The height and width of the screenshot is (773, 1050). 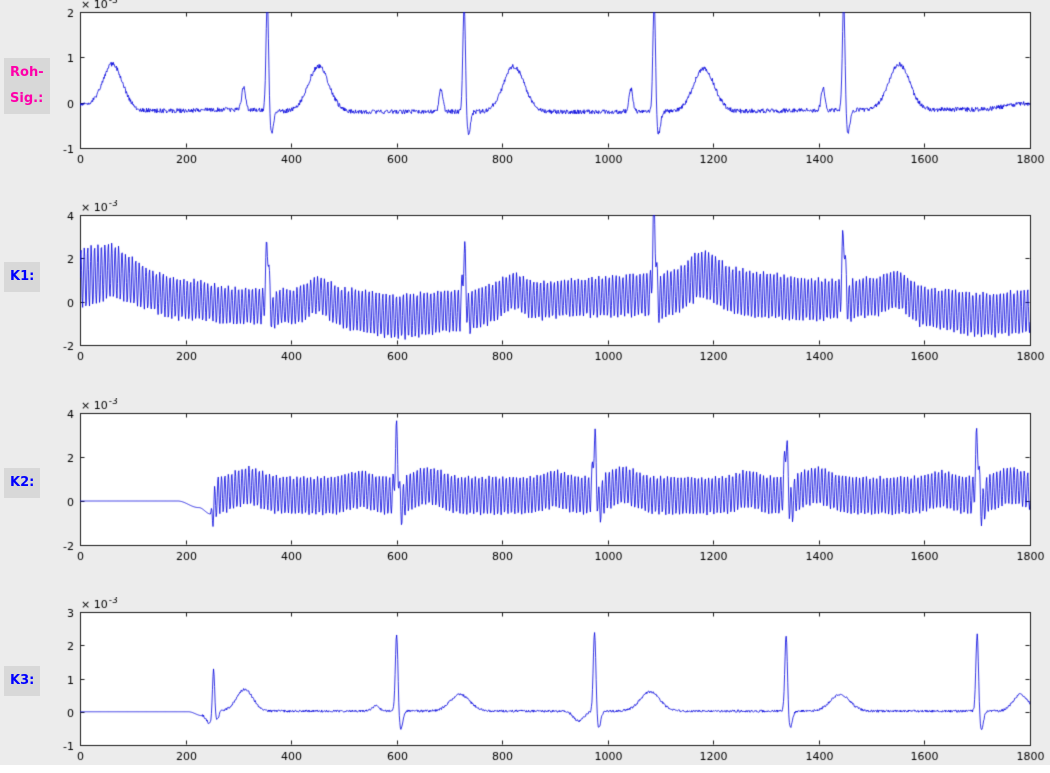 I want to click on signal-label-line: Roh-, so click(x=27, y=72).